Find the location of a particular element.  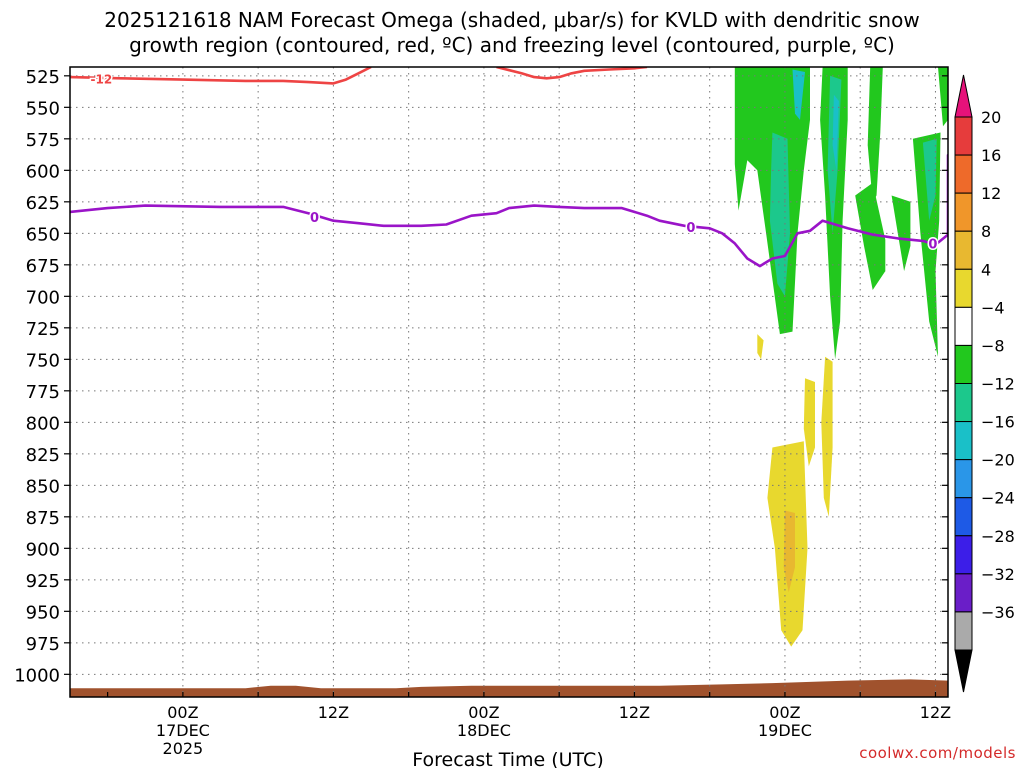

y-tick-label: 775 is located at coordinates (43, 392).